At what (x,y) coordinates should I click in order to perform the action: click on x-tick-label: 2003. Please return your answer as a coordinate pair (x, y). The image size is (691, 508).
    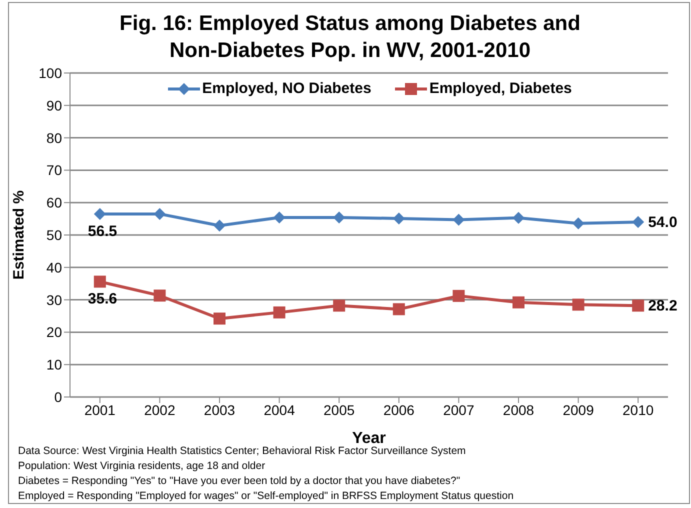
    Looking at the image, I should click on (220, 410).